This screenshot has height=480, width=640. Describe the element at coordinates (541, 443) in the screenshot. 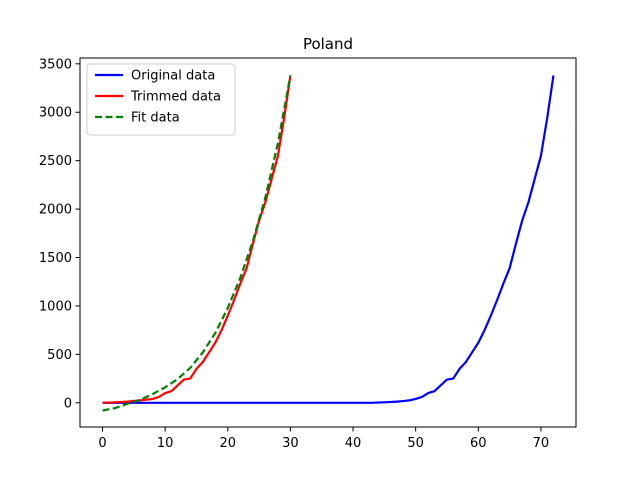

I see `x-tick-label: 70` at that location.